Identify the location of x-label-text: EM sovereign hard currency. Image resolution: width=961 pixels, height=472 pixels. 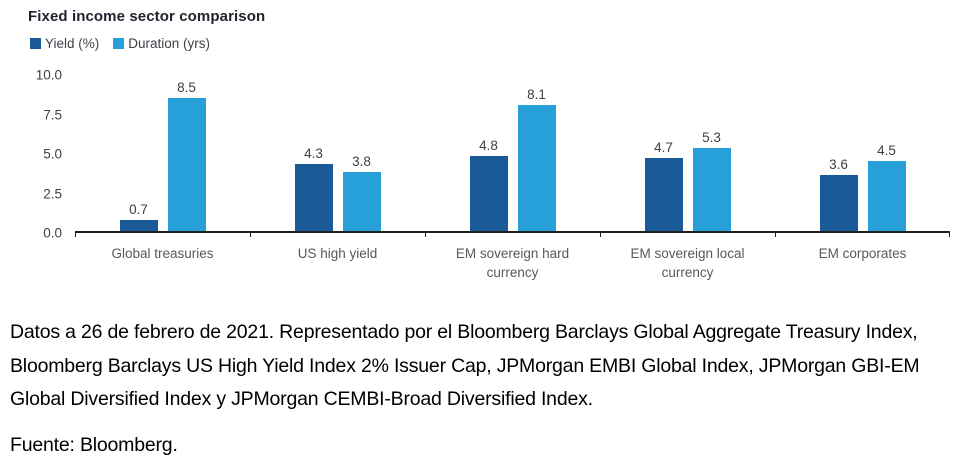
(512, 263).